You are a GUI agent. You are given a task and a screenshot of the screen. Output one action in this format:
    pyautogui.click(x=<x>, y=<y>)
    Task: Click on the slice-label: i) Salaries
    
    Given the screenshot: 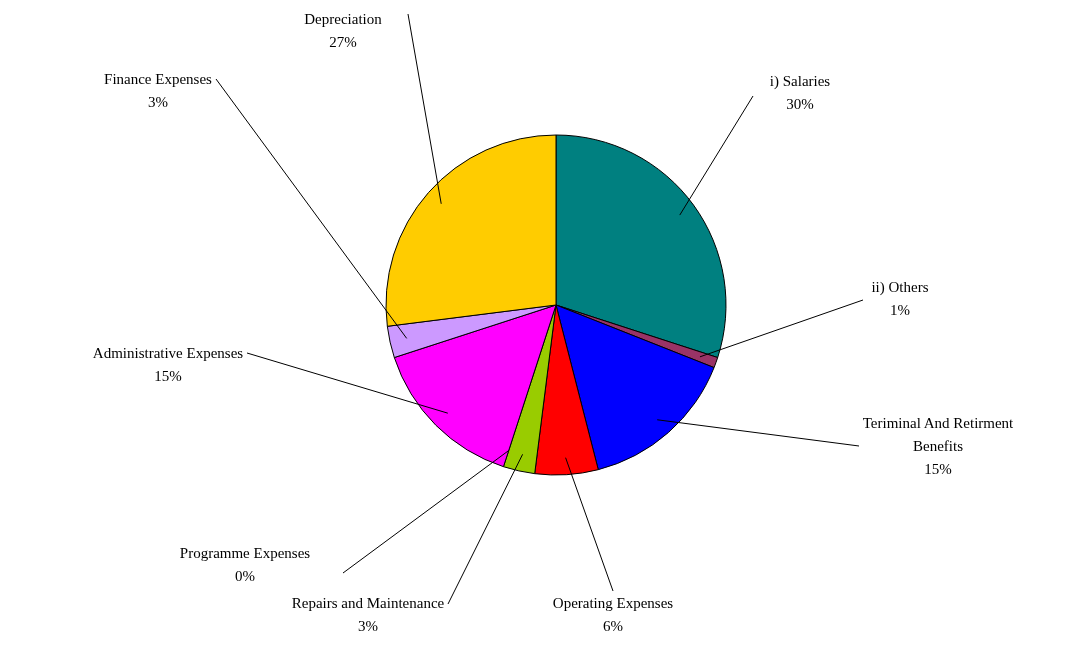 What is the action you would take?
    pyautogui.click(x=800, y=81)
    